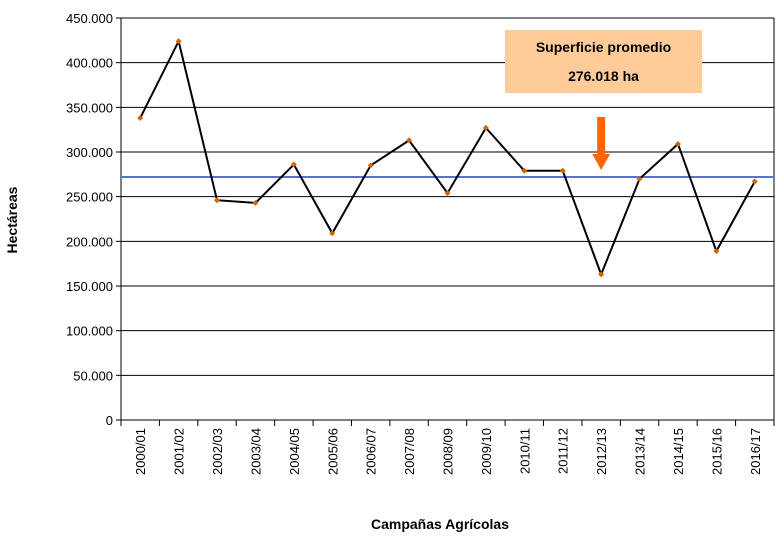 Image resolution: width=783 pixels, height=538 pixels. What do you see at coordinates (524, 451) in the screenshot?
I see `x-tick-label: 2010/11` at bounding box center [524, 451].